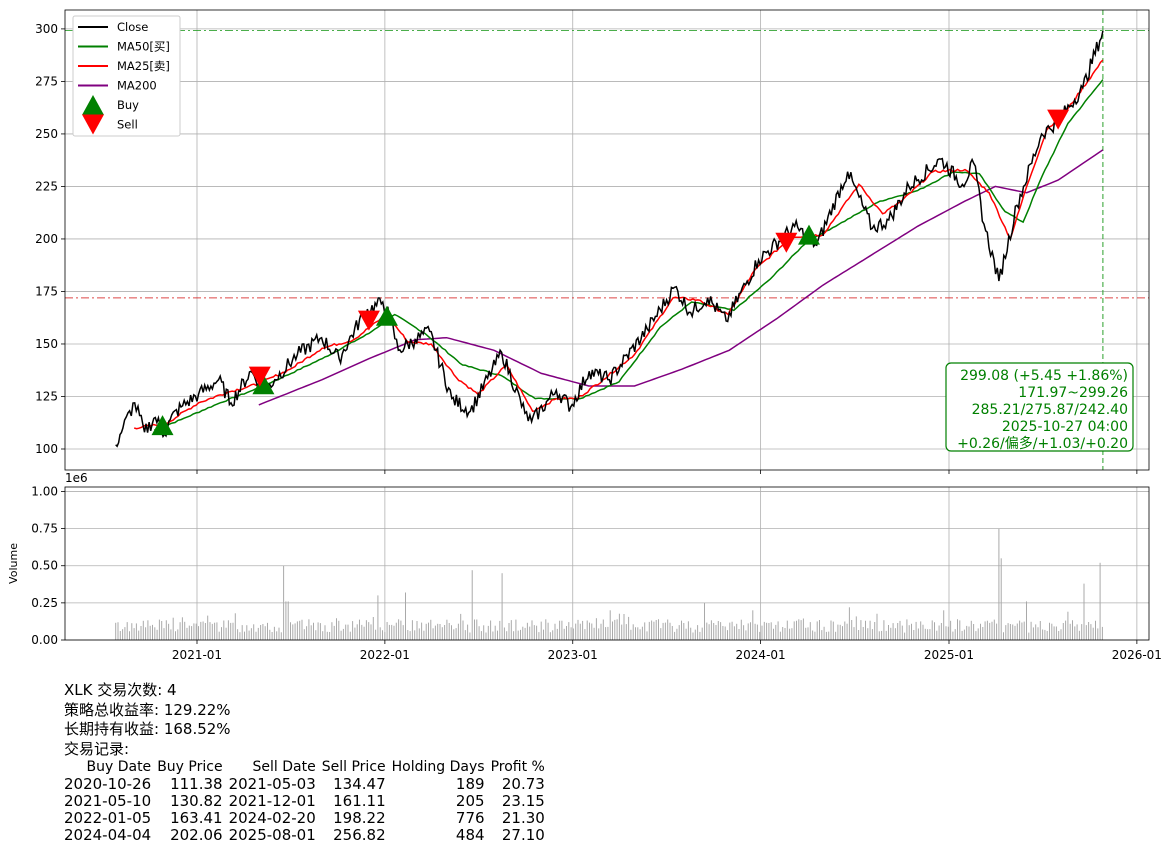 The width and height of the screenshot is (1171, 855). Describe the element at coordinates (46, 29) in the screenshot. I see `price-y-tick-label: 300` at that location.